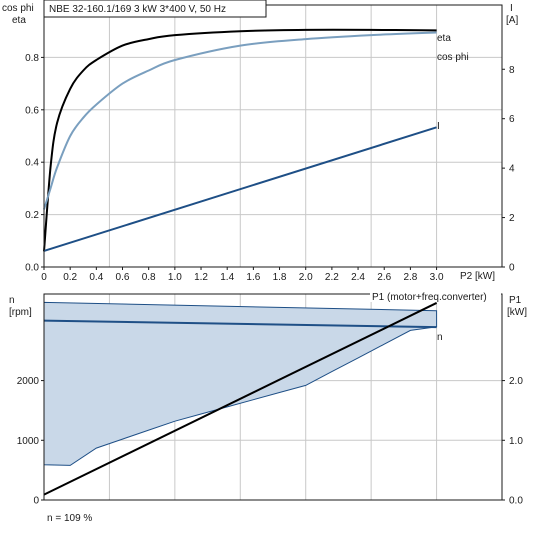 This screenshot has width=533, height=533. I want to click on chart-title: NBE 32-160.1/169 3 kW 3*400 V, 50 Hz, so click(137, 9).